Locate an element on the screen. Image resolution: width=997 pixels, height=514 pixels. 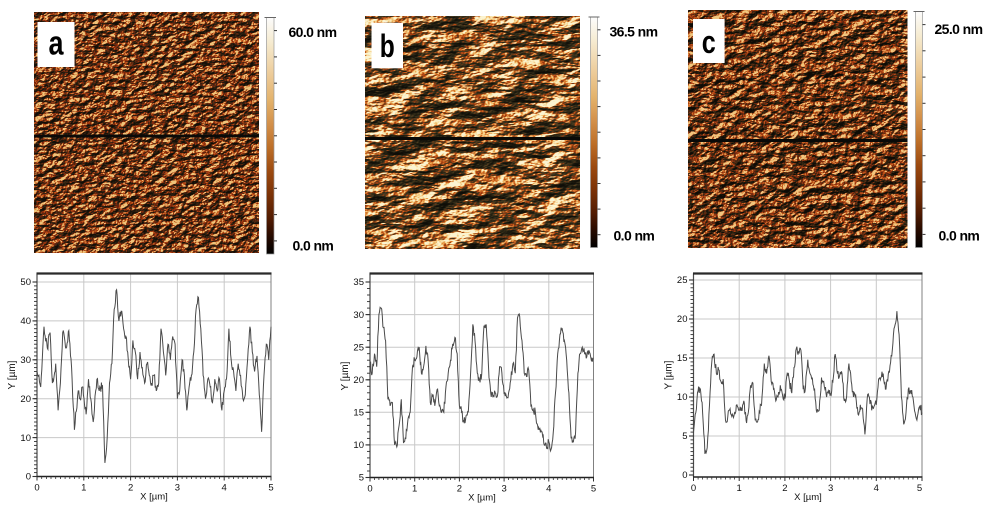
svg-text: 50 is located at coordinates (25, 282).